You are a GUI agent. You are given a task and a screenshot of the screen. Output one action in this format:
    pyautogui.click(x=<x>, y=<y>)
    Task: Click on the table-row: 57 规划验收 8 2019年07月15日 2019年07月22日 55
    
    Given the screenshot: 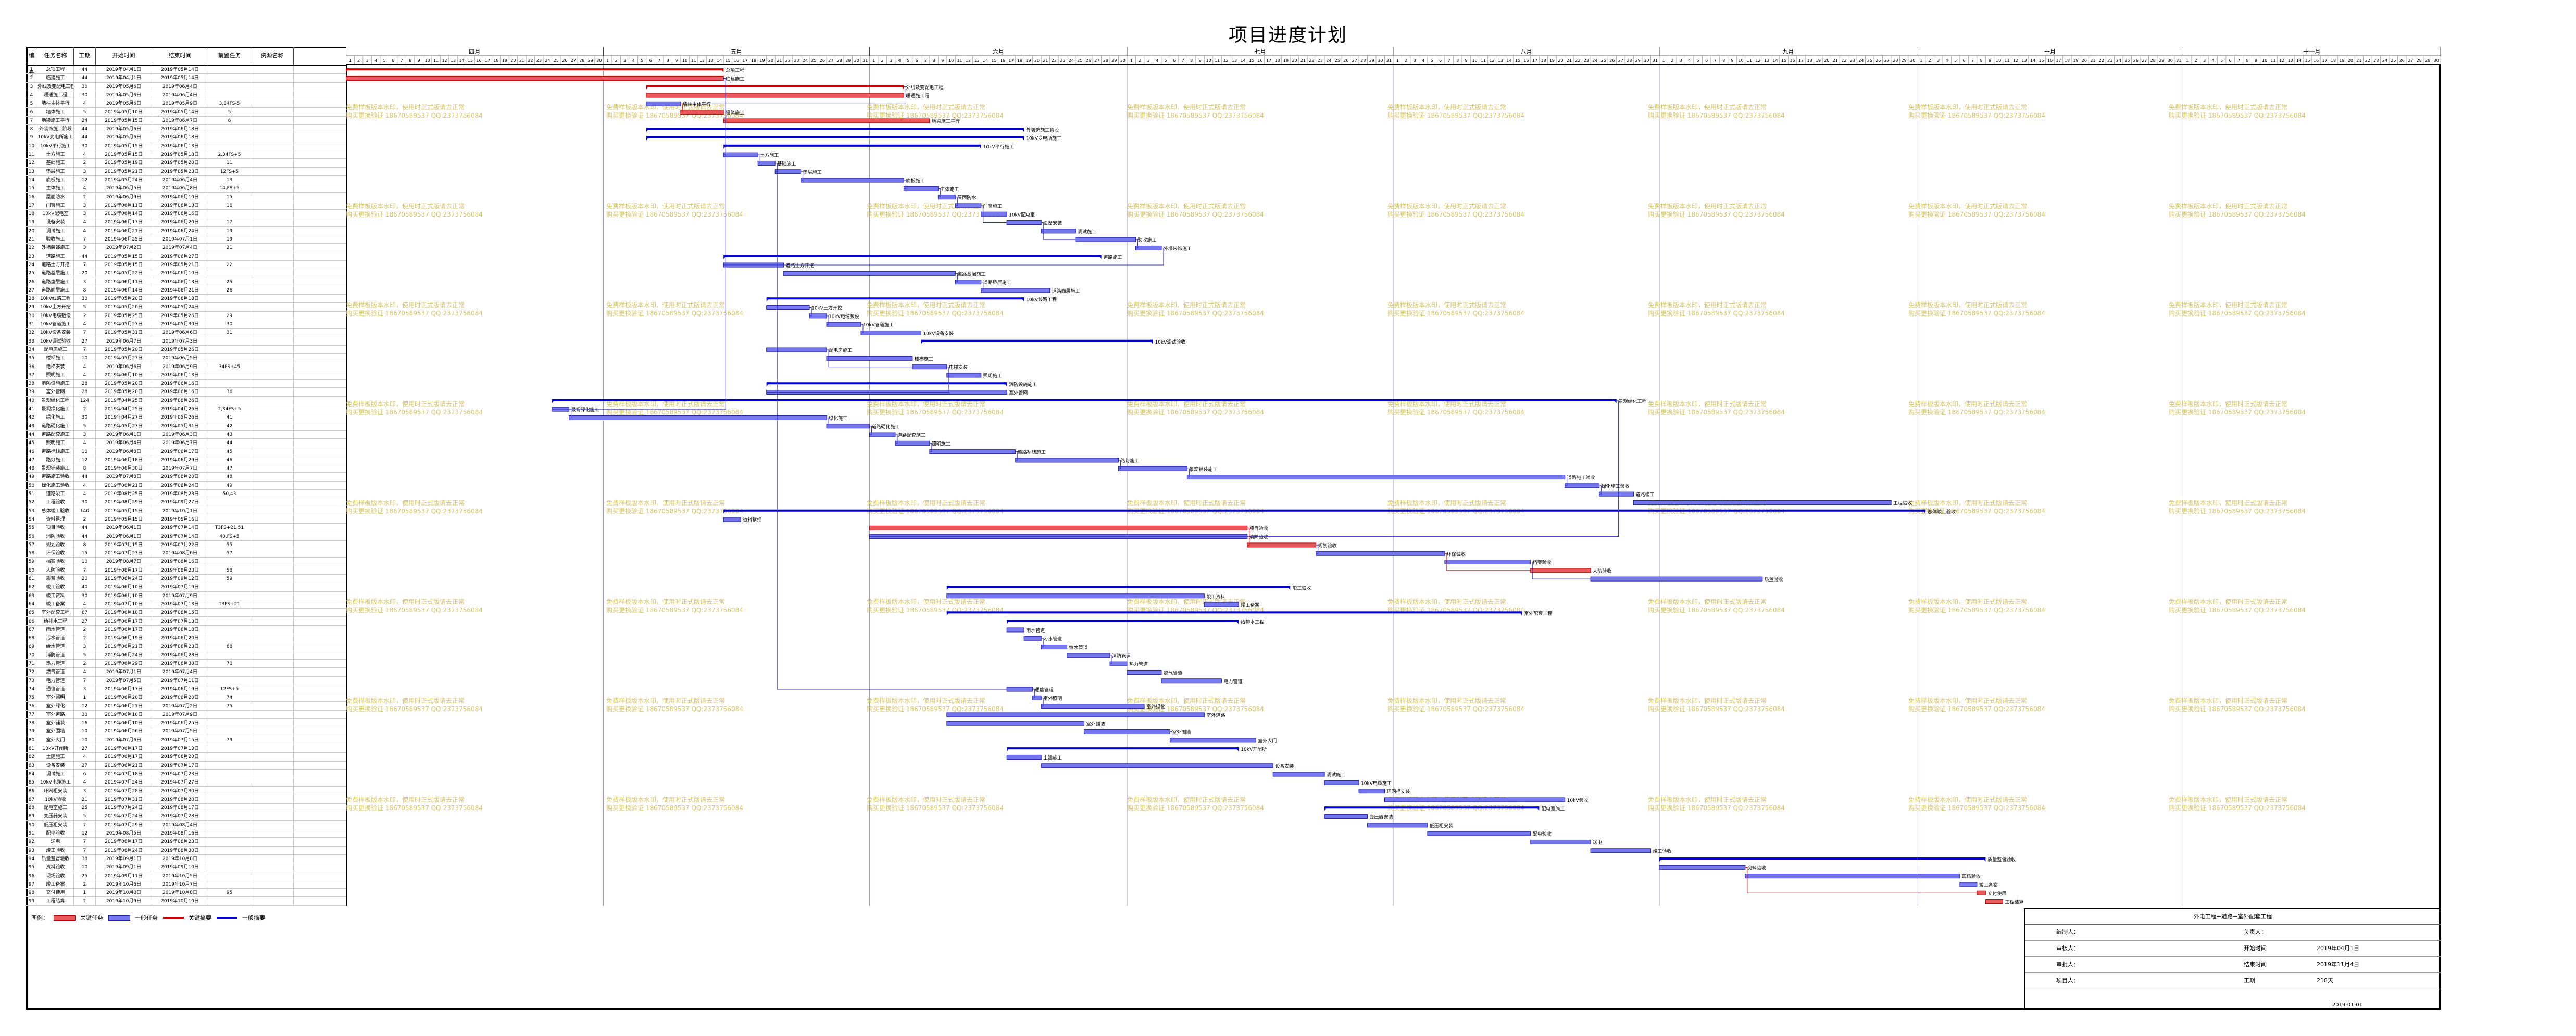 What is the action you would take?
    pyautogui.click(x=186, y=545)
    